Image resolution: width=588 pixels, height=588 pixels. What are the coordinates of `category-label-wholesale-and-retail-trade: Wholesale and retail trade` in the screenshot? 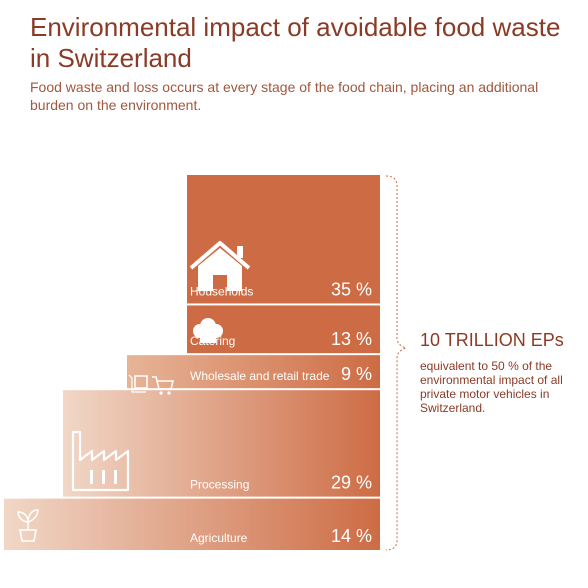 It's located at (260, 376).